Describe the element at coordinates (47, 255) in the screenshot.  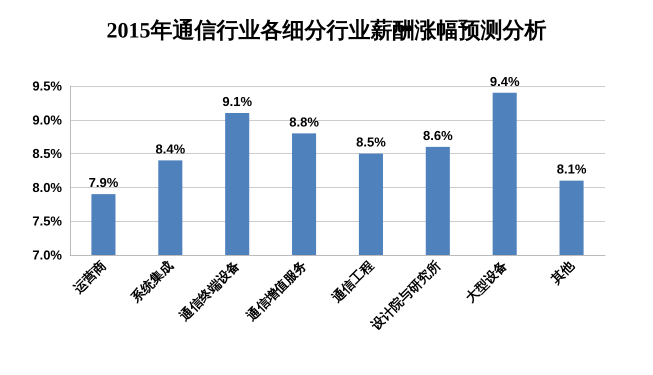
I see `y-tick-label: 7.0%` at that location.